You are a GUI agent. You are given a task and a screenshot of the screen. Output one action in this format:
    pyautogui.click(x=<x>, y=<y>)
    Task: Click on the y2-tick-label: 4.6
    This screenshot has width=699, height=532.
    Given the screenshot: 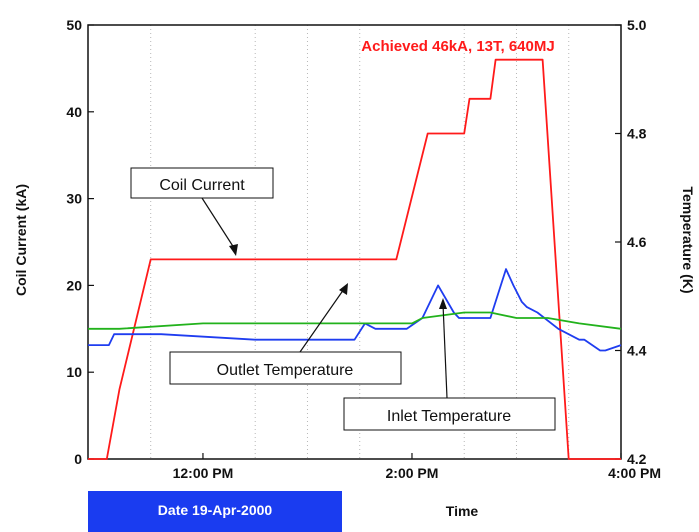 What is the action you would take?
    pyautogui.click(x=637, y=242)
    